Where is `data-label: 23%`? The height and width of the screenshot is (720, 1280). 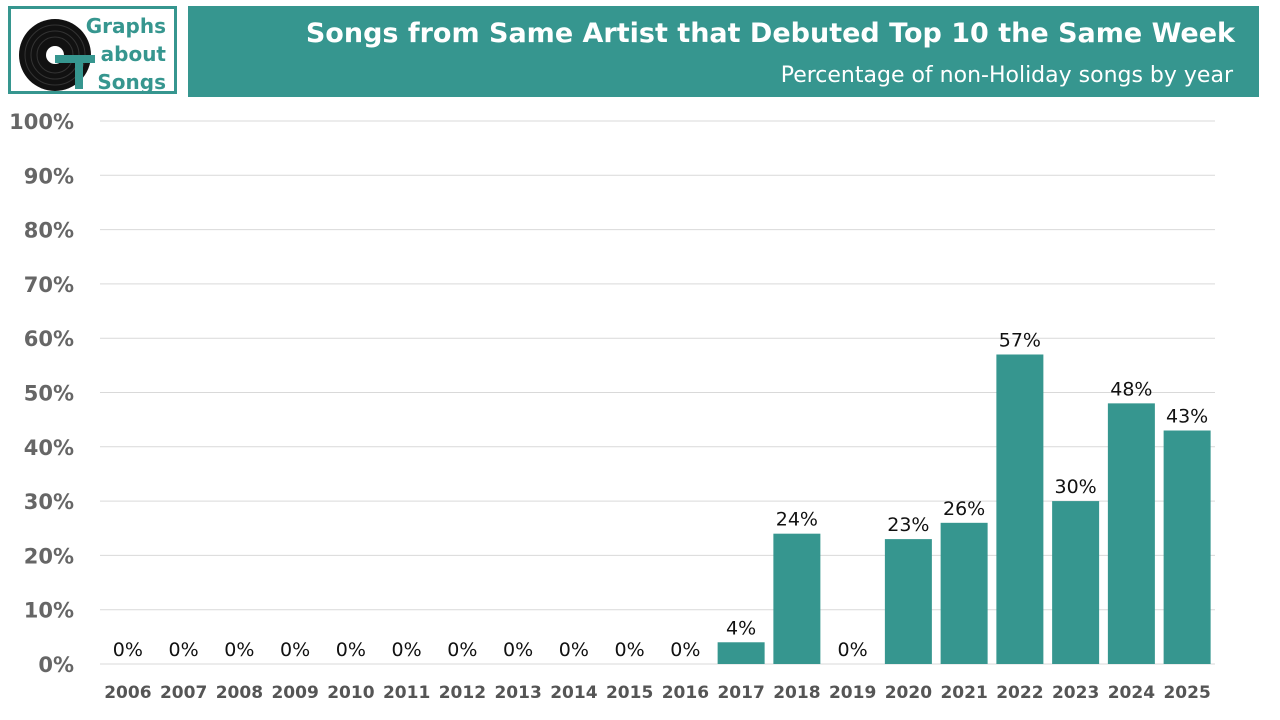 data-label: 23% is located at coordinates (908, 525).